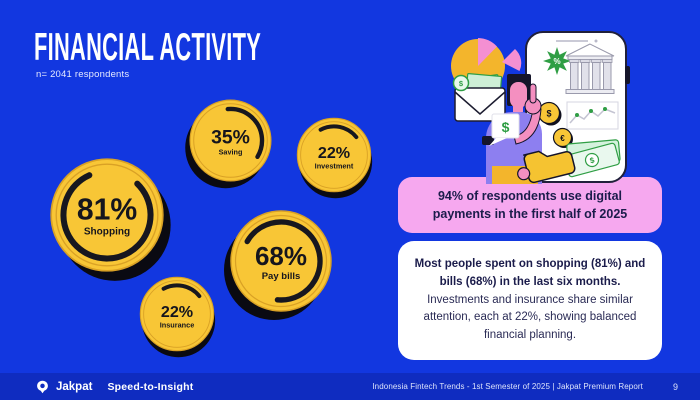 The height and width of the screenshot is (400, 700). I want to click on bank-icon, so click(590, 68).